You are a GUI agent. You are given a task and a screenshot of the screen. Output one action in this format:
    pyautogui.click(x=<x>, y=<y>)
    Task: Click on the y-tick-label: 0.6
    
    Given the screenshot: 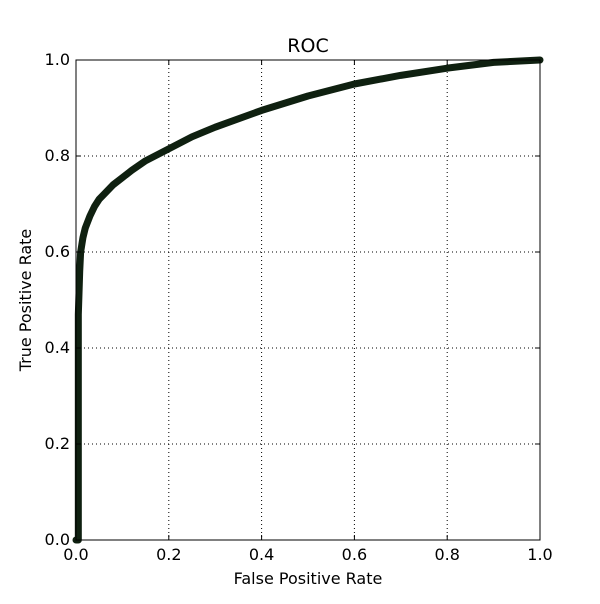 What is the action you would take?
    pyautogui.click(x=57, y=251)
    